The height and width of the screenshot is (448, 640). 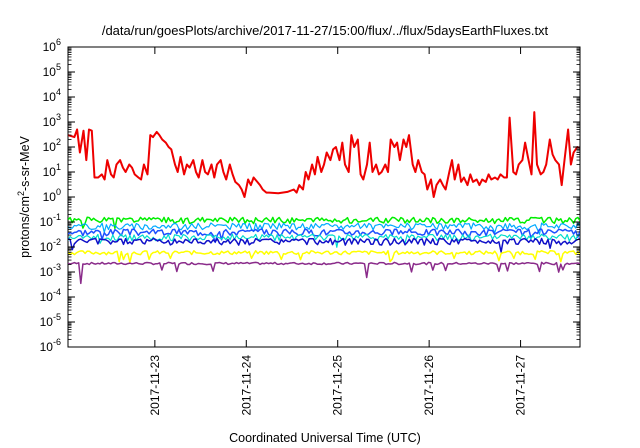 What do you see at coordinates (50, 320) in the screenshot?
I see `y-tick-label: 10⁻⁵` at bounding box center [50, 320].